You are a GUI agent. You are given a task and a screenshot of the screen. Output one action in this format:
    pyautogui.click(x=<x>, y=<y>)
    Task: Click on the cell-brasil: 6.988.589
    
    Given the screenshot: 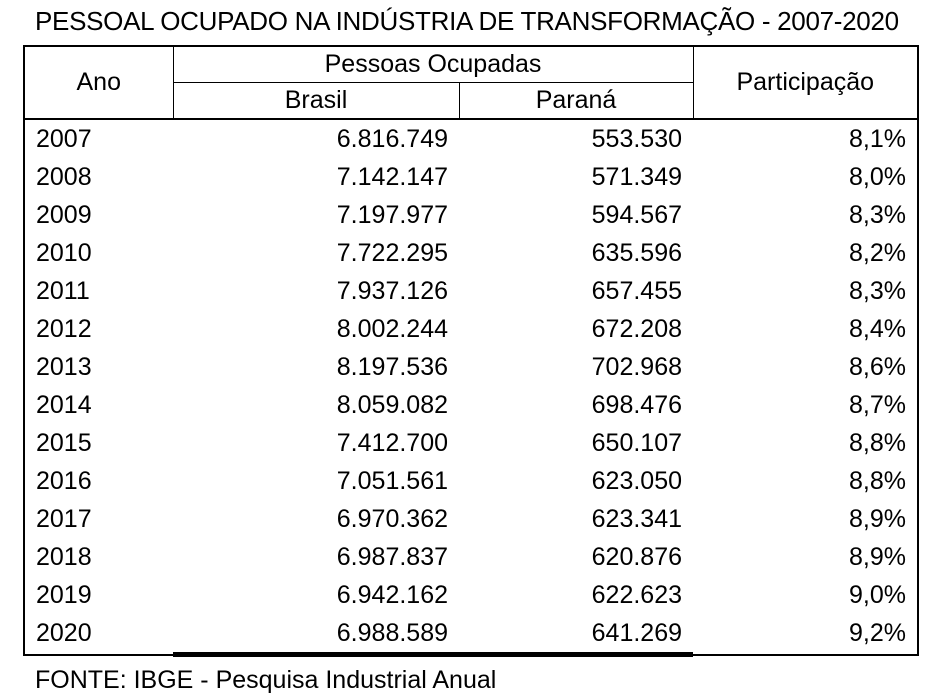 What is the action you would take?
    pyautogui.click(x=316, y=636)
    